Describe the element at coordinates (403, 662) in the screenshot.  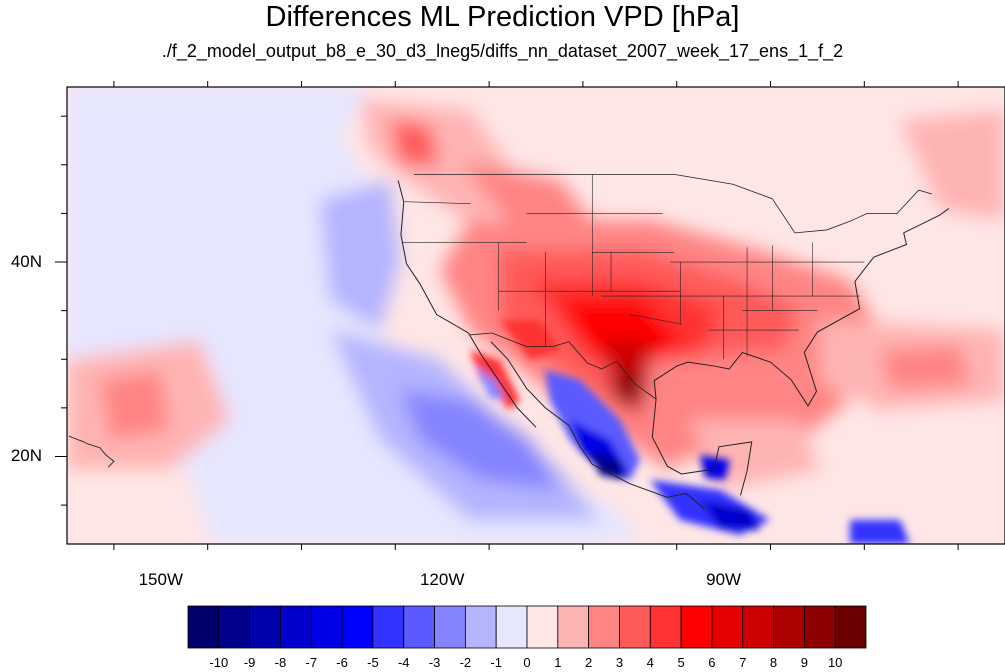
I see `colorbar-label: -4` at that location.